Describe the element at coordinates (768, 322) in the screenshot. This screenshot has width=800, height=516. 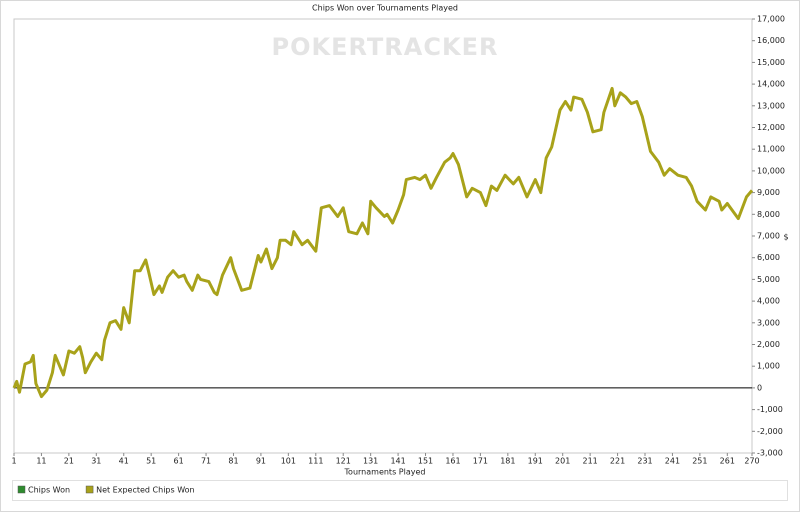
I see `y-tick-label: 3,000` at that location.